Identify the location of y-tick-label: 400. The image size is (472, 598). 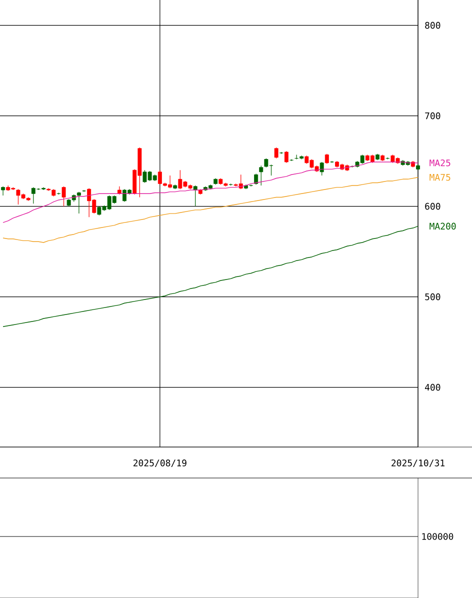
(432, 387).